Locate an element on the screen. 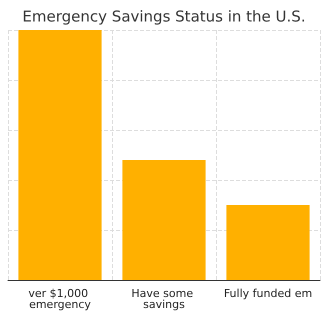 The image size is (328, 320). x-tick-label: Fully funded em is located at coordinates (268, 293).